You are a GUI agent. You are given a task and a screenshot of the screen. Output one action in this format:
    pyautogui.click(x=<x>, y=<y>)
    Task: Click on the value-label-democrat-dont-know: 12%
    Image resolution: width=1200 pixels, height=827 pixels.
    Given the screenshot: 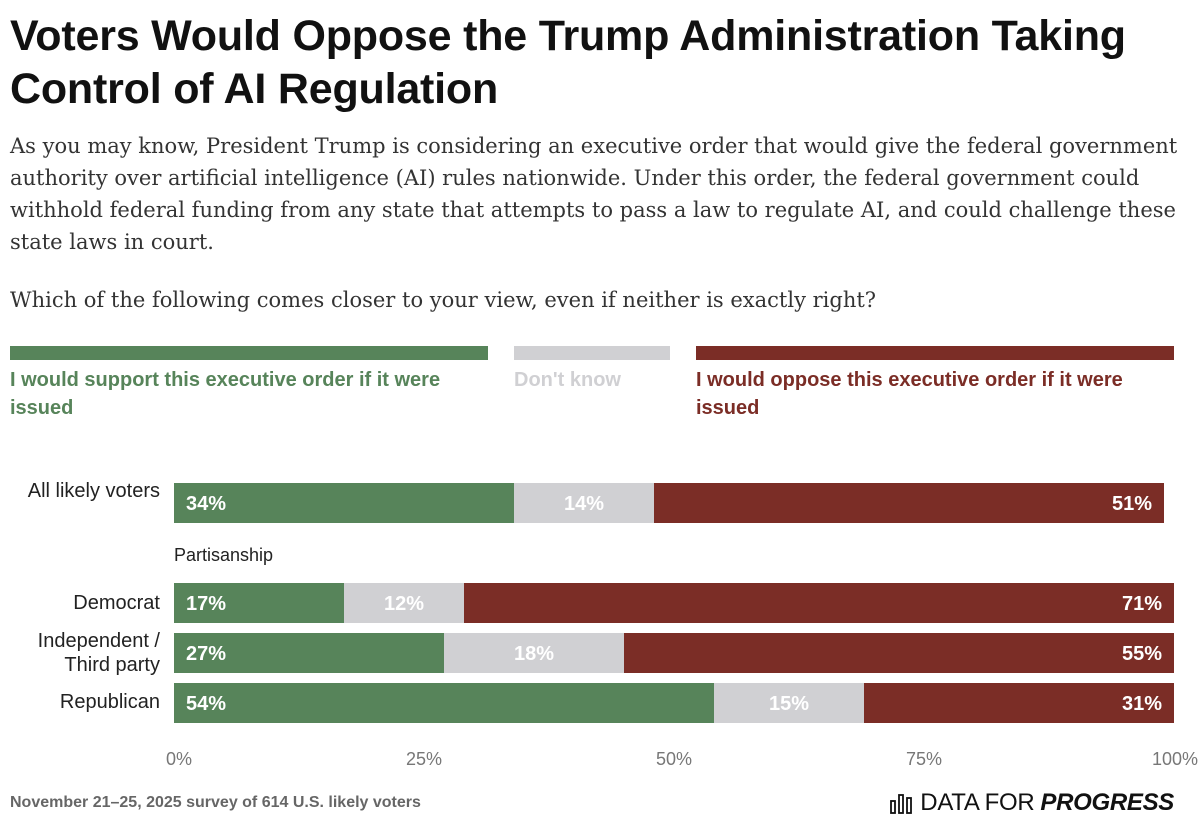 What is the action you would take?
    pyautogui.click(x=404, y=604)
    